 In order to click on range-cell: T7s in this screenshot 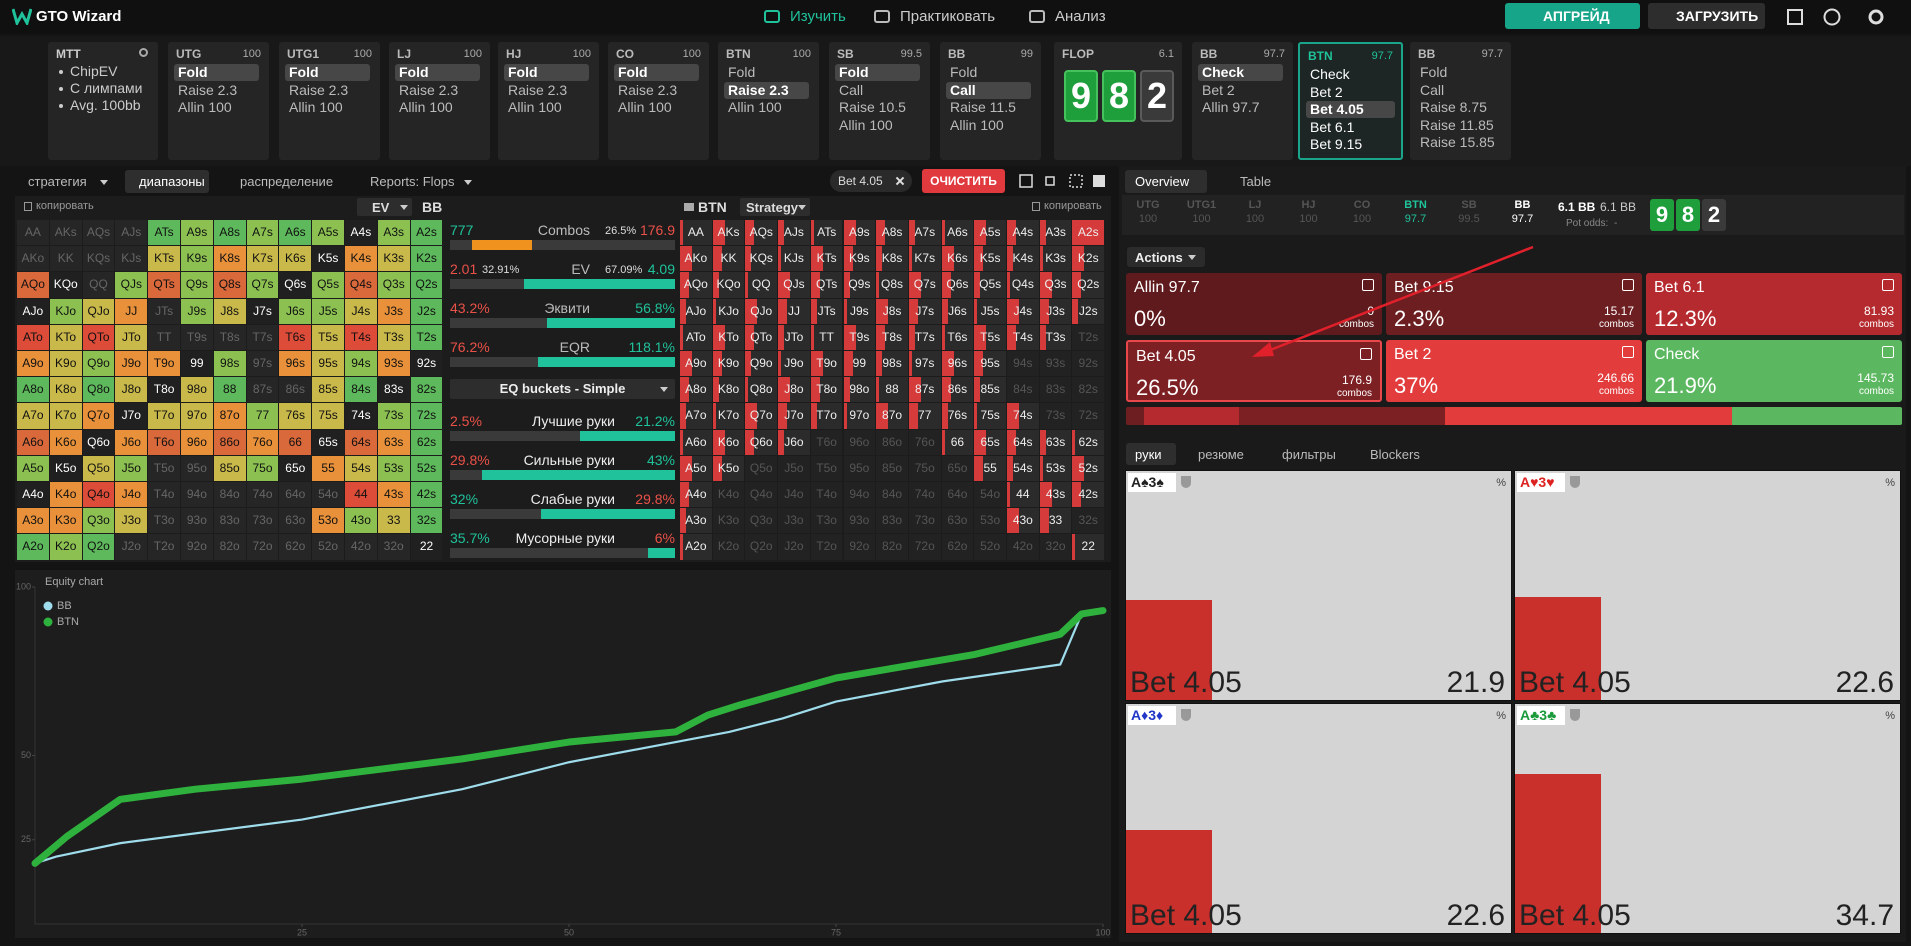, I will do `click(924, 337)`.